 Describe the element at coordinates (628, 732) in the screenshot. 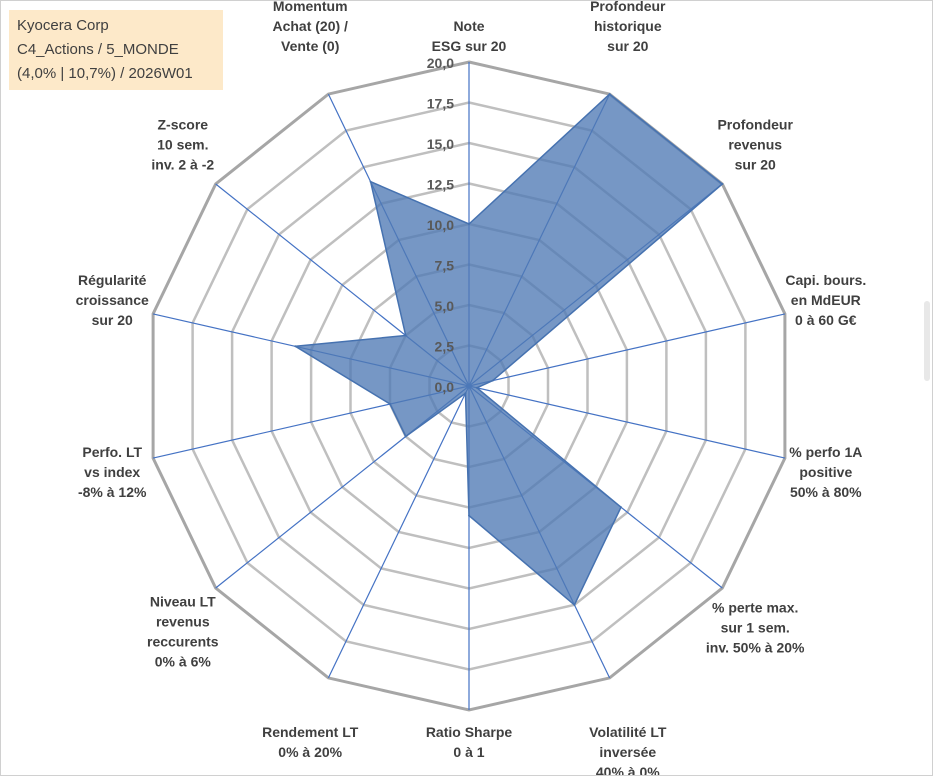

I see `axis-label-line: Volatilité LT` at that location.